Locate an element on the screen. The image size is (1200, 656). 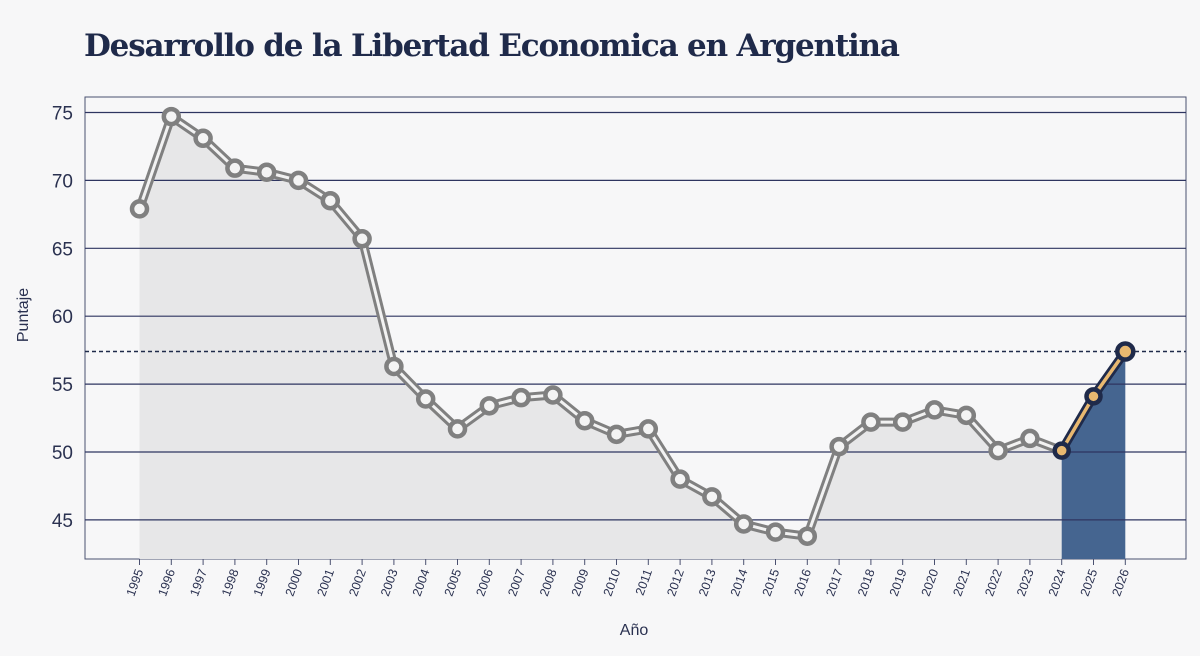
x-tick-label: 2010 is located at coordinates (612, 582).